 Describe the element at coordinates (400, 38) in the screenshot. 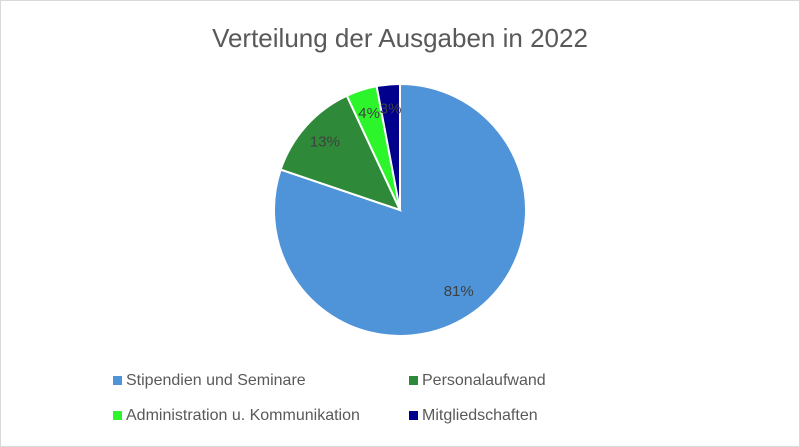

I see `chart-title: Verteilung der Ausgaben in 2022` at that location.